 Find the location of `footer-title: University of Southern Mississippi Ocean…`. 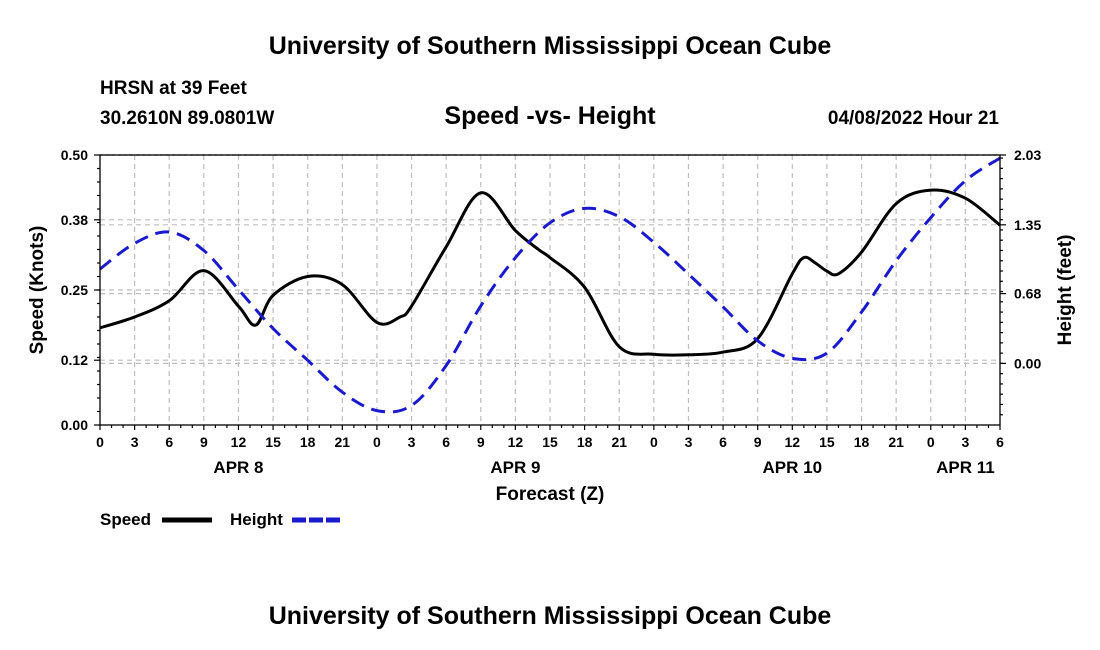

footer-title: University of Southern Mississippi Ocean… is located at coordinates (550, 616).